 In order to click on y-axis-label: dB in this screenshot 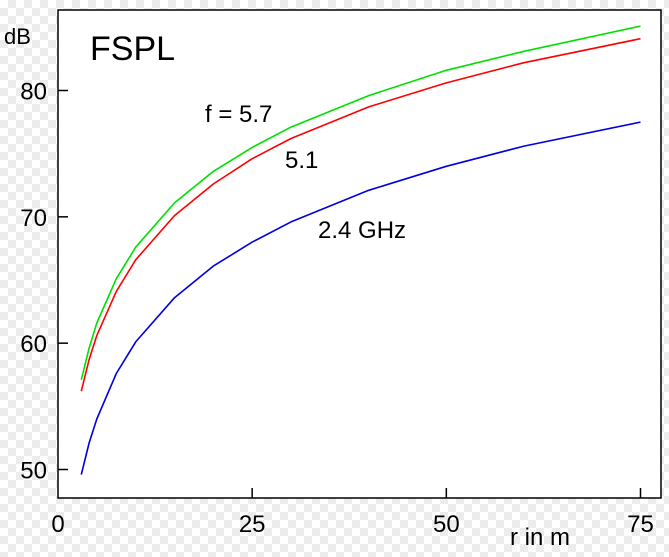, I will do `click(17, 36)`.